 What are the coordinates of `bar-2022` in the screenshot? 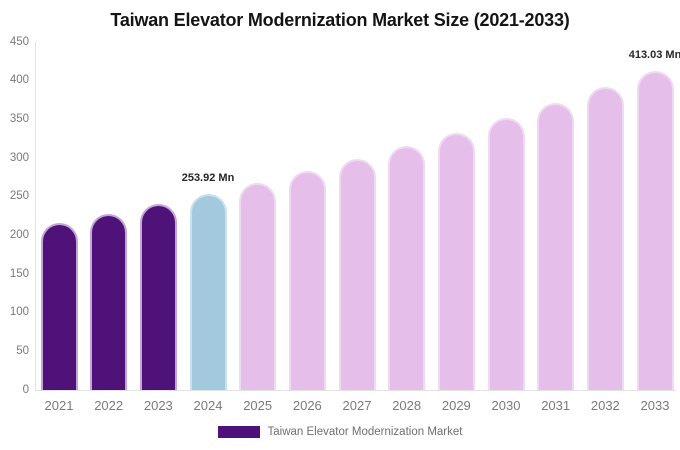 It's located at (109, 301).